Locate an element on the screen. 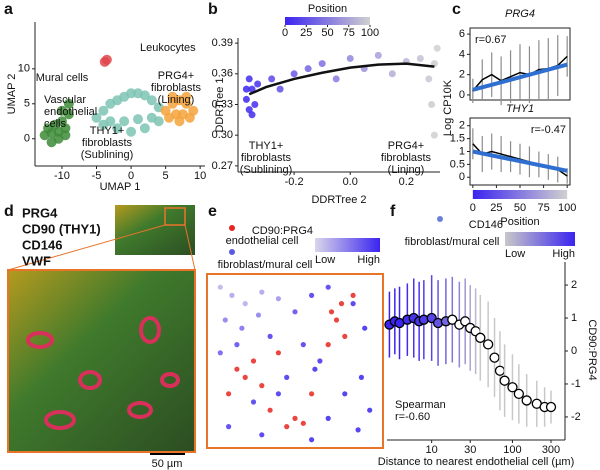 The image size is (600, 470). y-axis-label: Log CP10K is located at coordinates (448, 107).